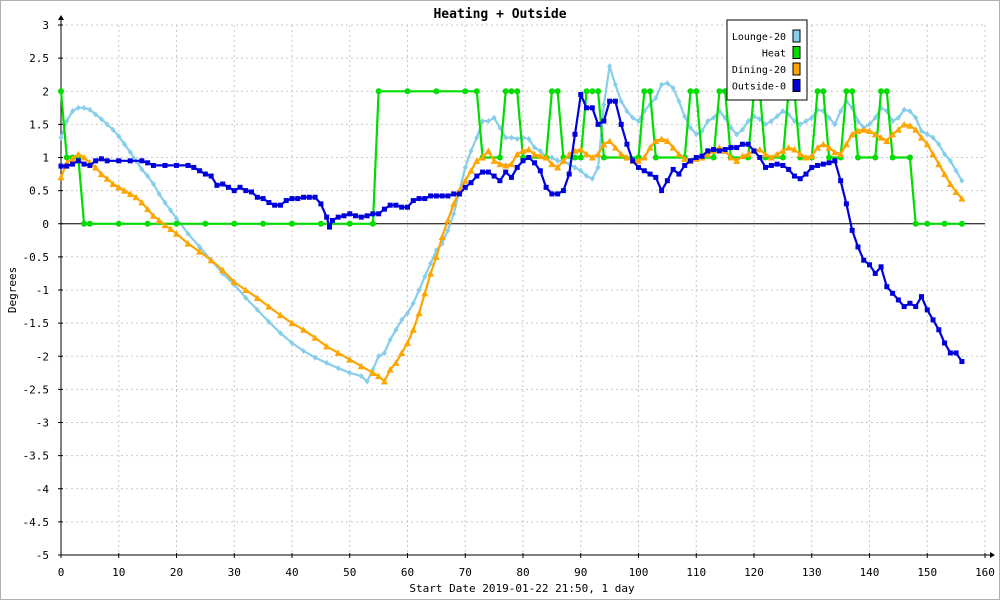 The width and height of the screenshot is (1000, 600). I want to click on x-axis-arrow, so click(992, 555).